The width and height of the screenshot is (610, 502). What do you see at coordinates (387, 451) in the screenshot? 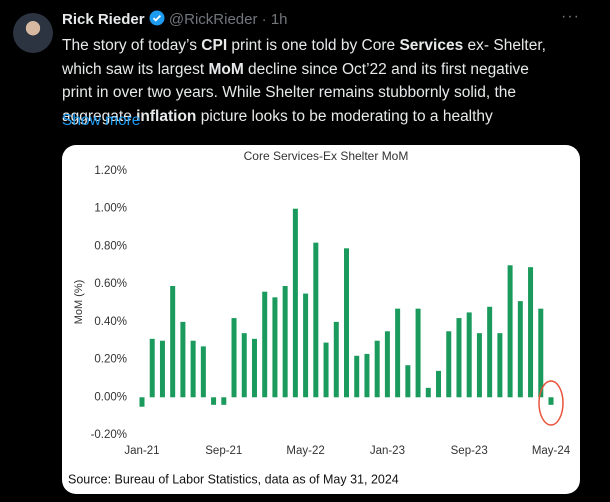
I see `x-tick-label: Jan-23` at bounding box center [387, 451].